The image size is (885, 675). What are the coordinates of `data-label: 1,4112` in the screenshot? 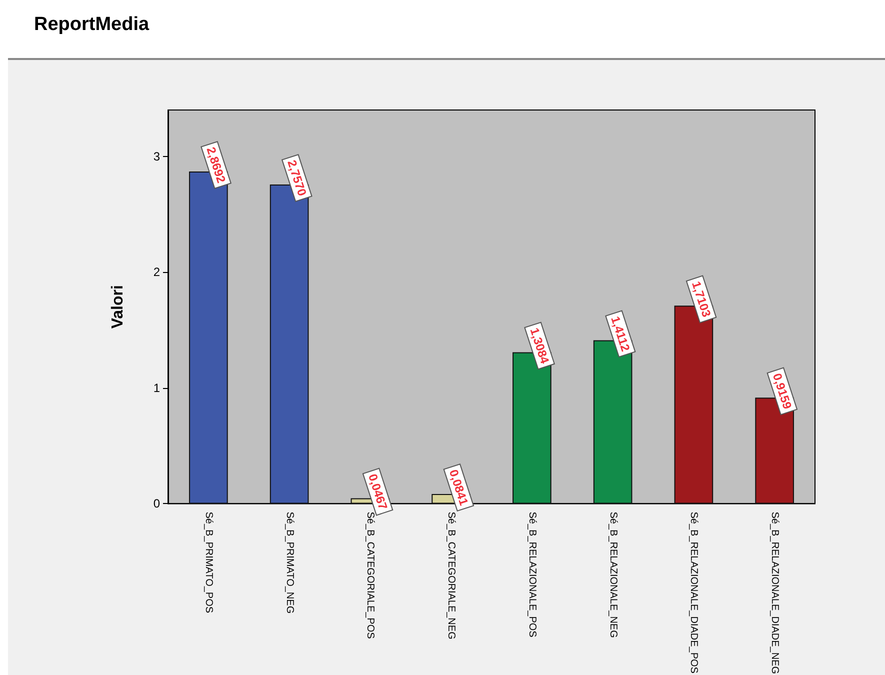 It's located at (620, 334).